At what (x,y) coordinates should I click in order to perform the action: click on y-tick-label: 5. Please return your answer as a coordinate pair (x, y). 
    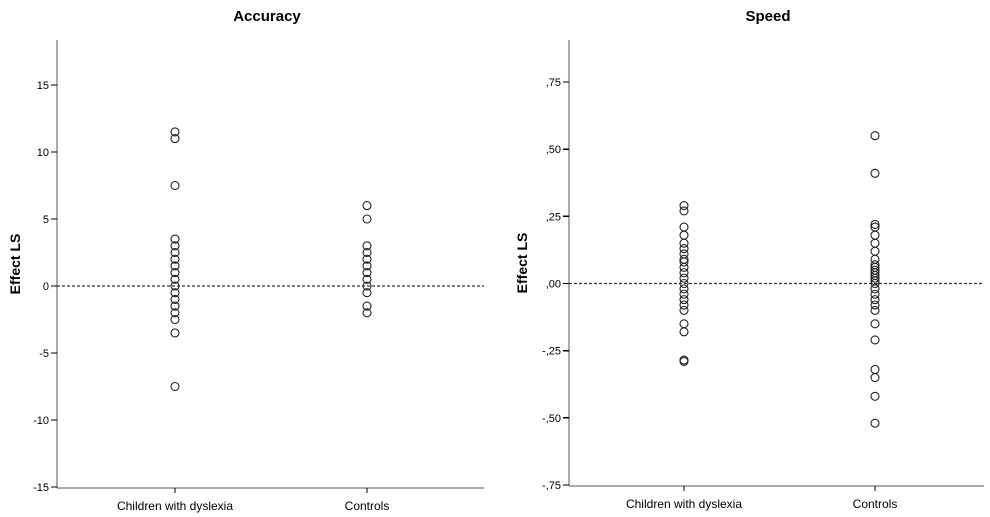
    Looking at the image, I should click on (46, 220).